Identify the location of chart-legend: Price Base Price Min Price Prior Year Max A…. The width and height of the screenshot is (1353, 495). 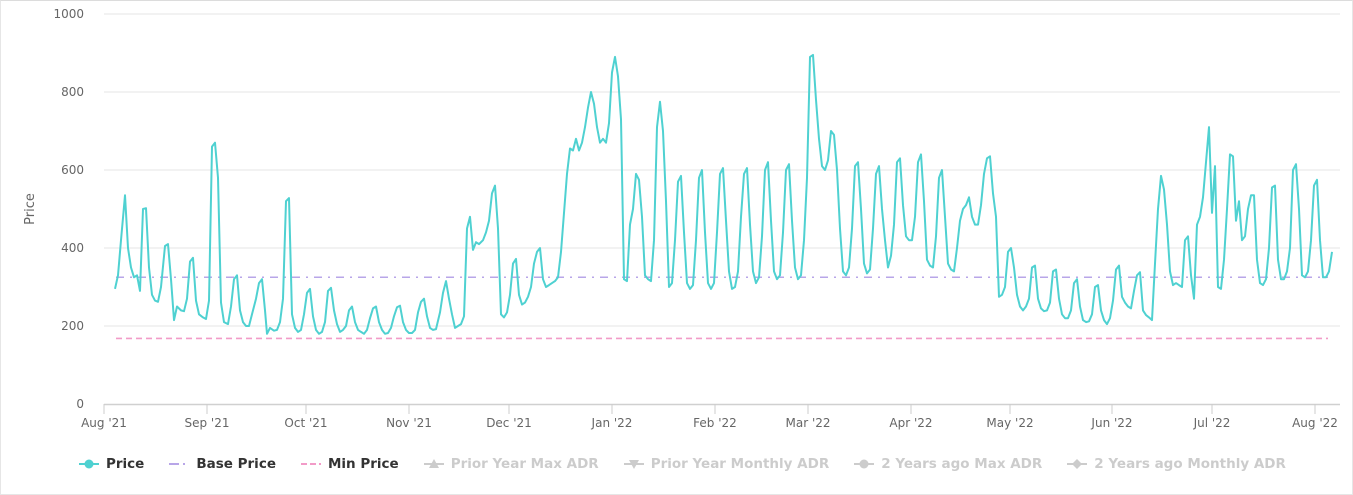
(694, 464).